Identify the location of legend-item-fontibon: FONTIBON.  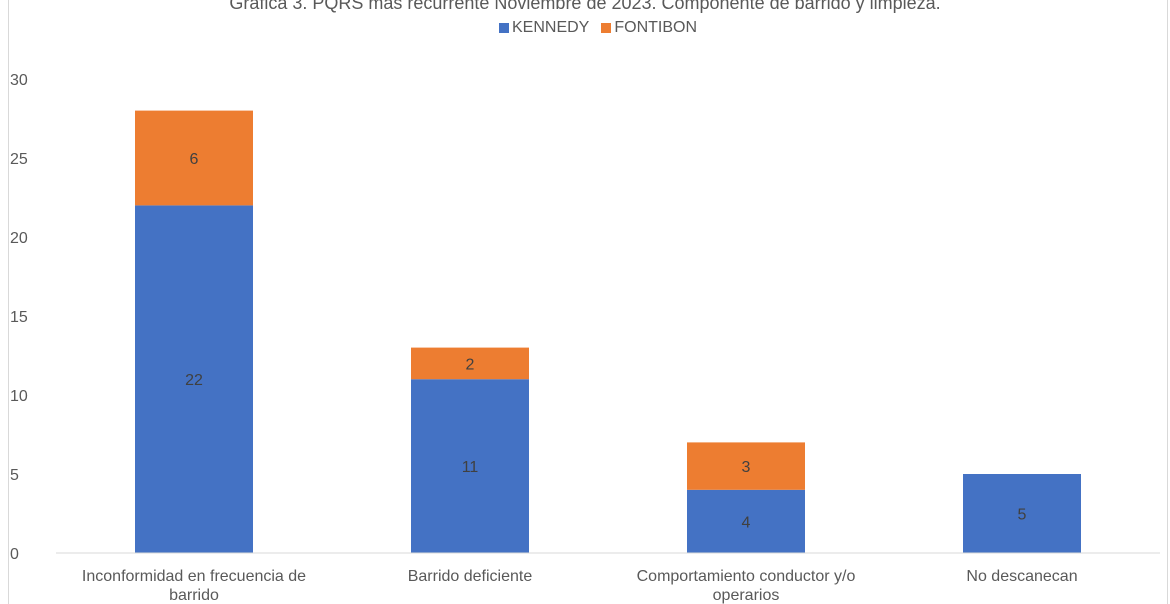
(649, 28).